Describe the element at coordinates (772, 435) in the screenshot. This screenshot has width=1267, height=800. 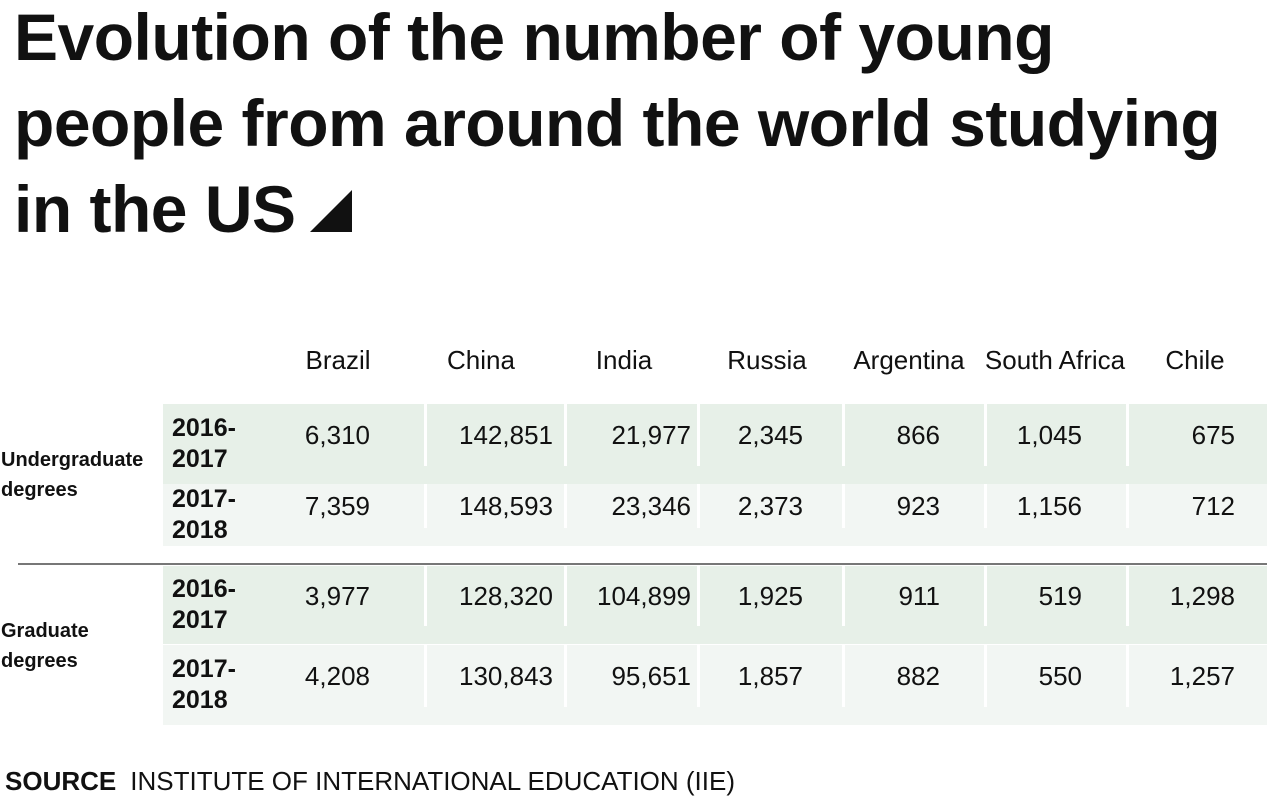
I see `value-cell: 2,345` at that location.